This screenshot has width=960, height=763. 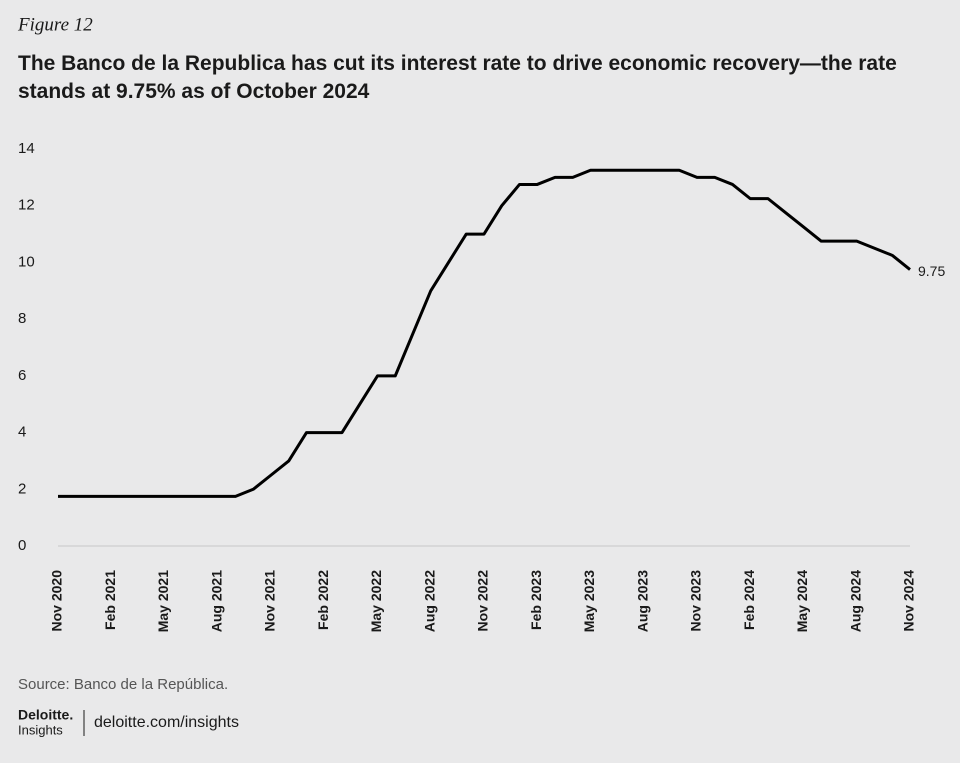 I want to click on brand: Deloitte., so click(x=45, y=715).